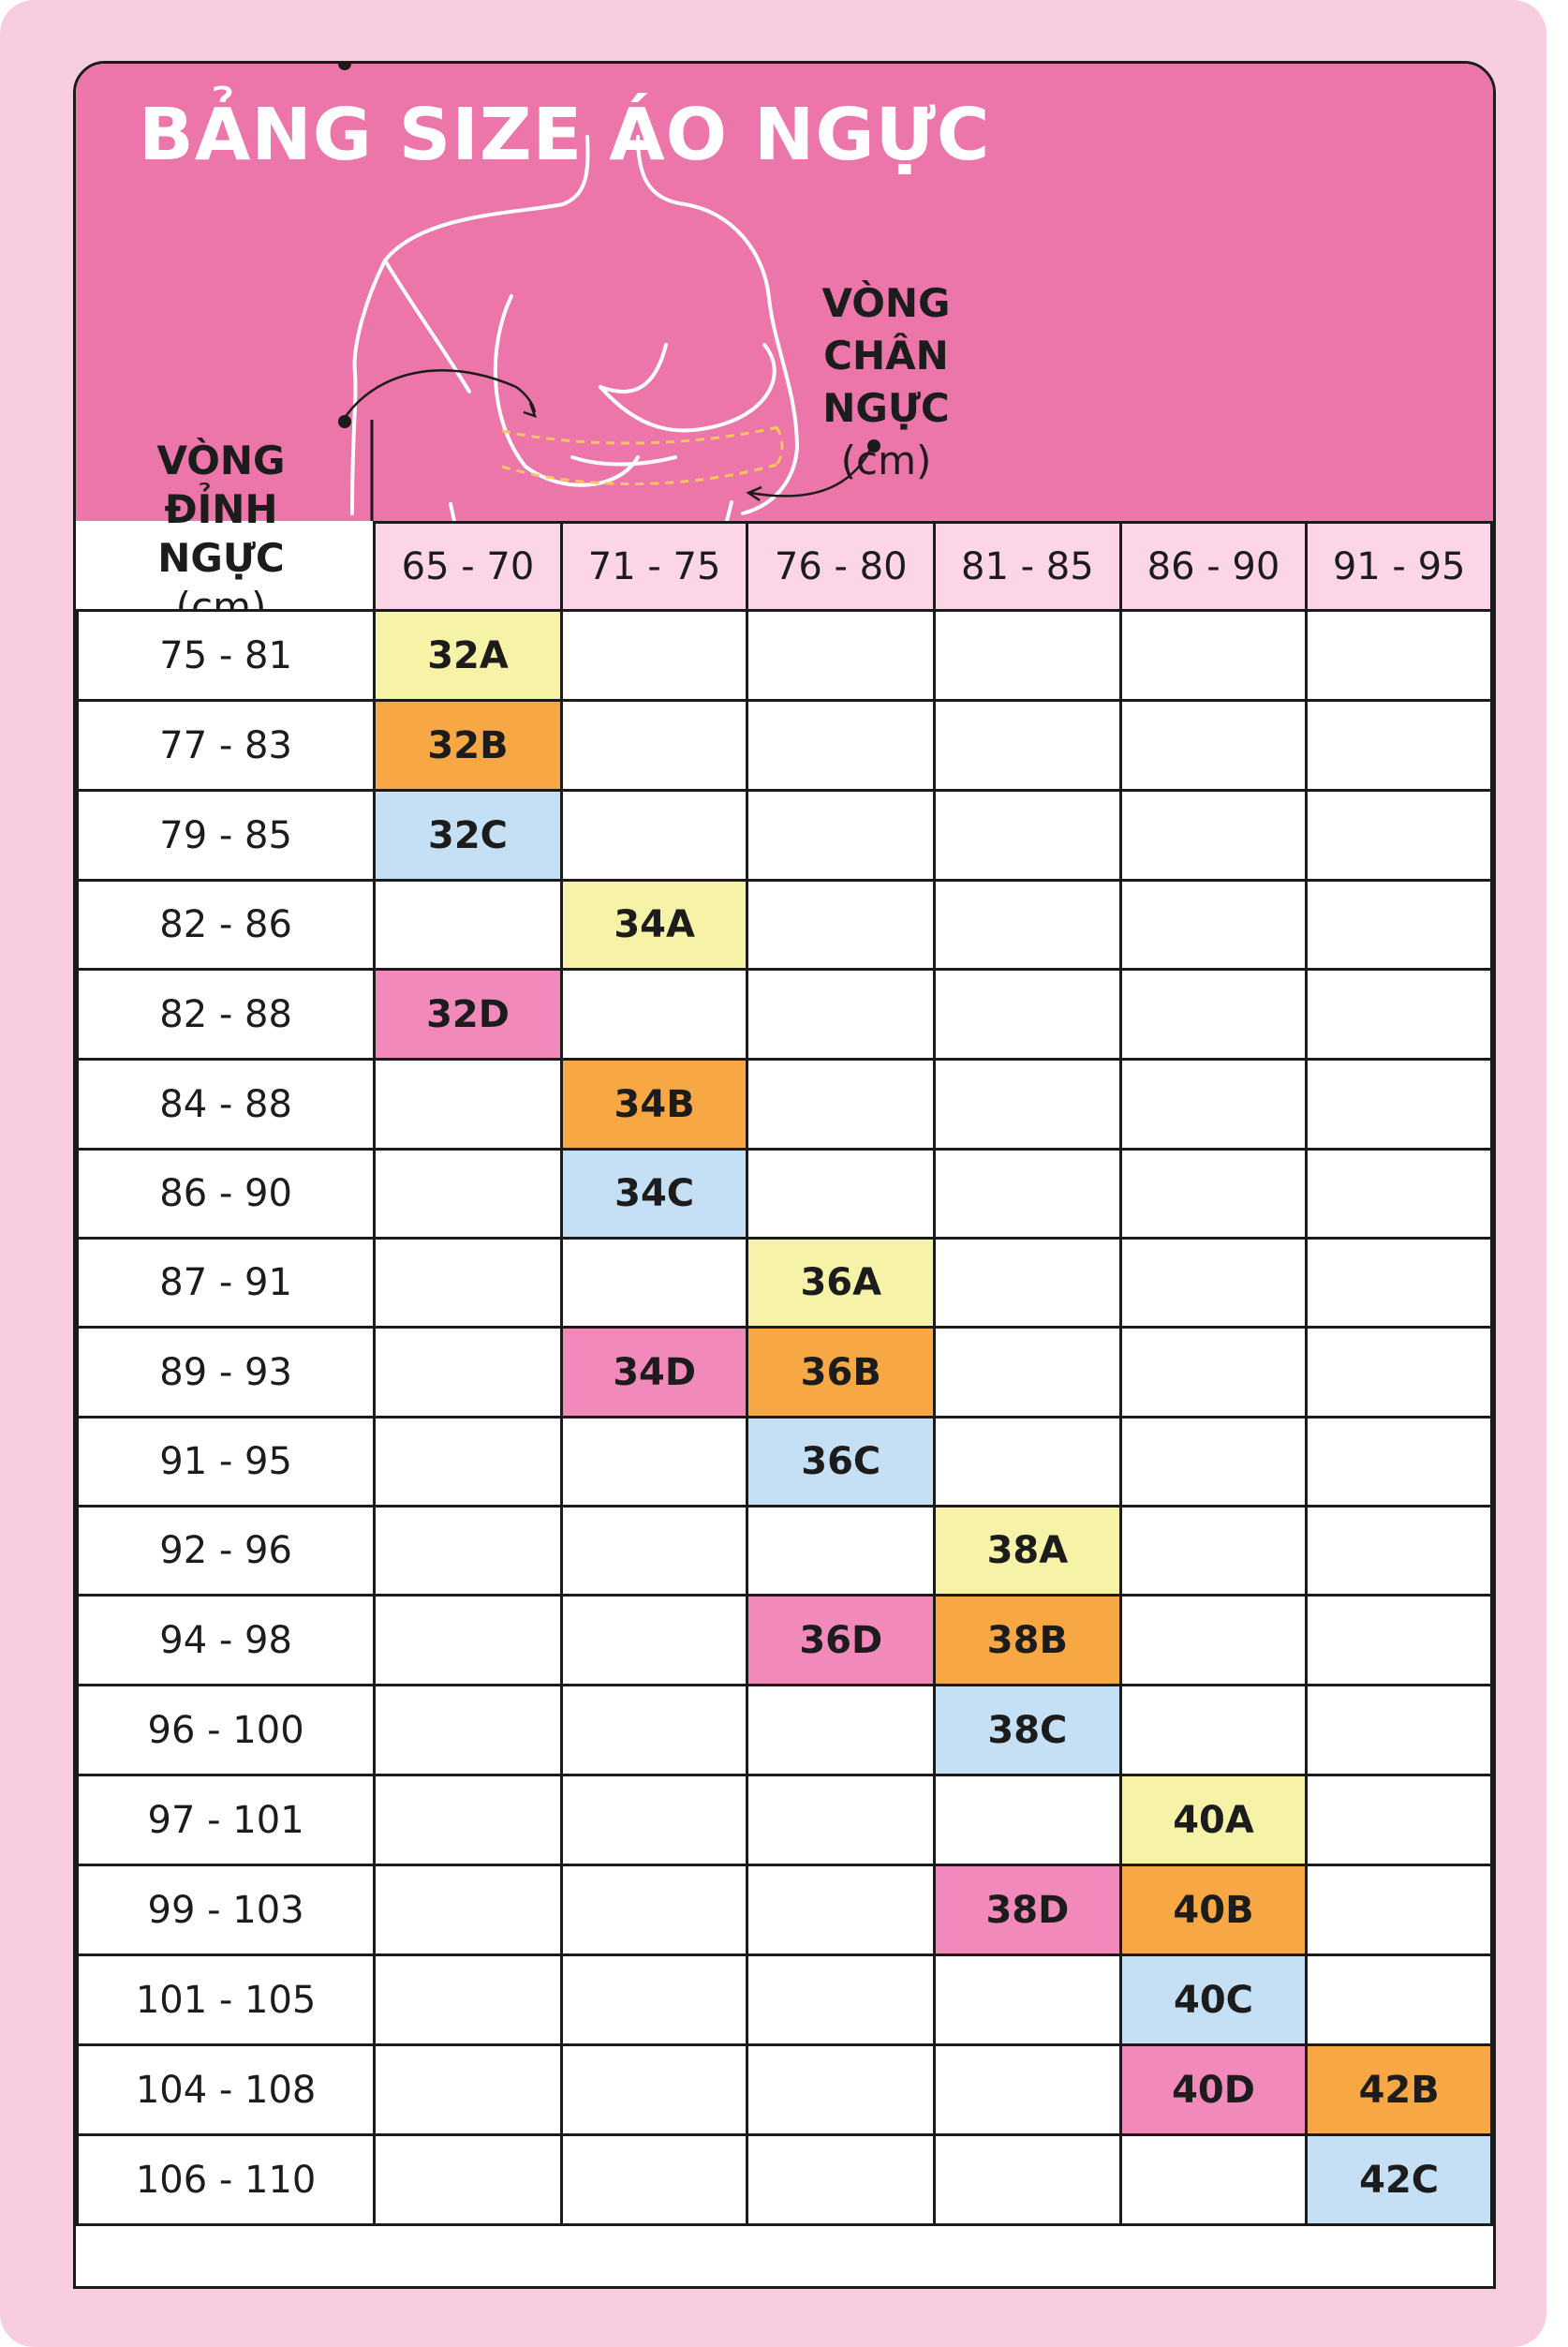 The image size is (1568, 2347). What do you see at coordinates (227, 567) in the screenshot?
I see `table-corner` at bounding box center [227, 567].